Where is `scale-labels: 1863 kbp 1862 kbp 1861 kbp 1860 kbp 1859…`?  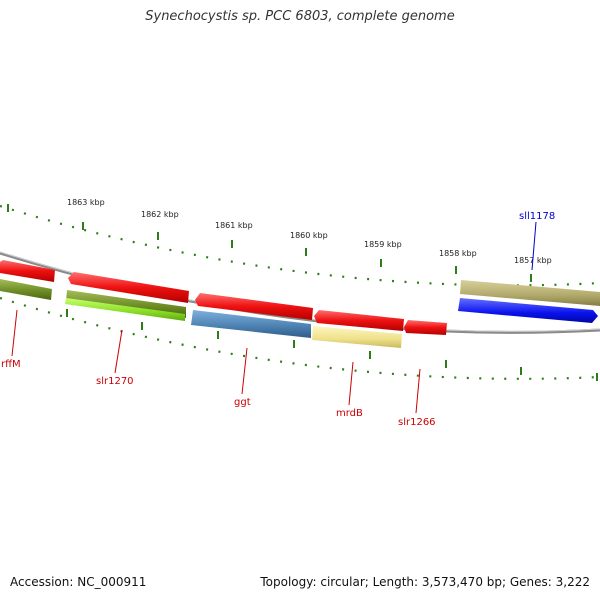 scale-labels: 1863 kbp 1862 kbp 1861 kbp 1860 kbp 1859… is located at coordinates (309, 231).